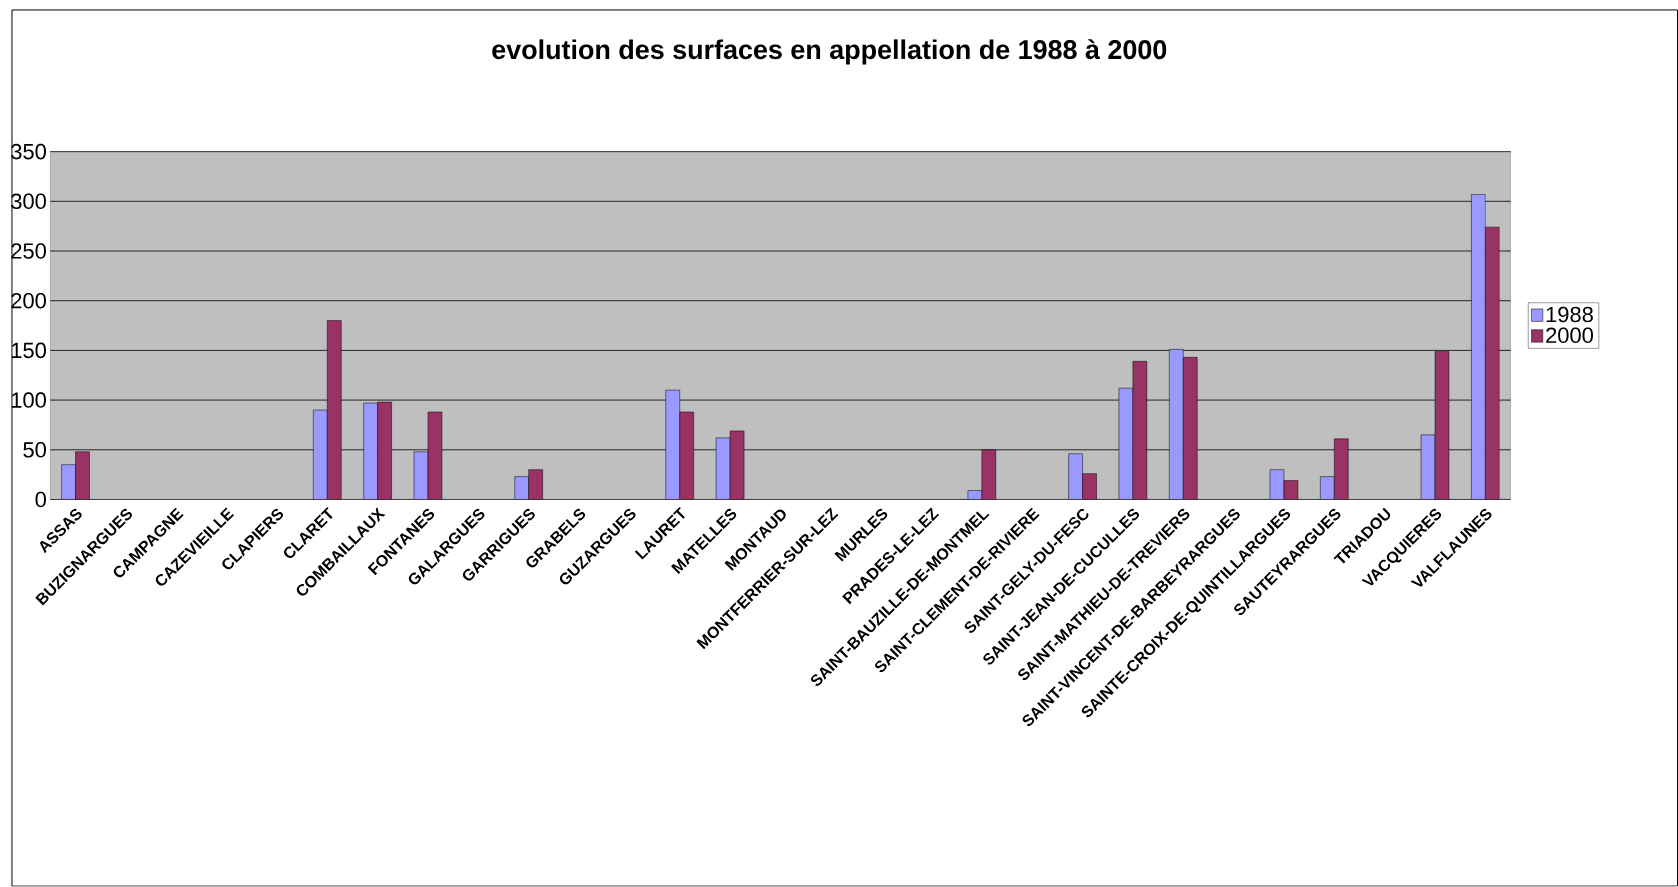 The width and height of the screenshot is (1678, 887). Describe the element at coordinates (28, 201) in the screenshot. I see `y-tick-label: 300` at that location.